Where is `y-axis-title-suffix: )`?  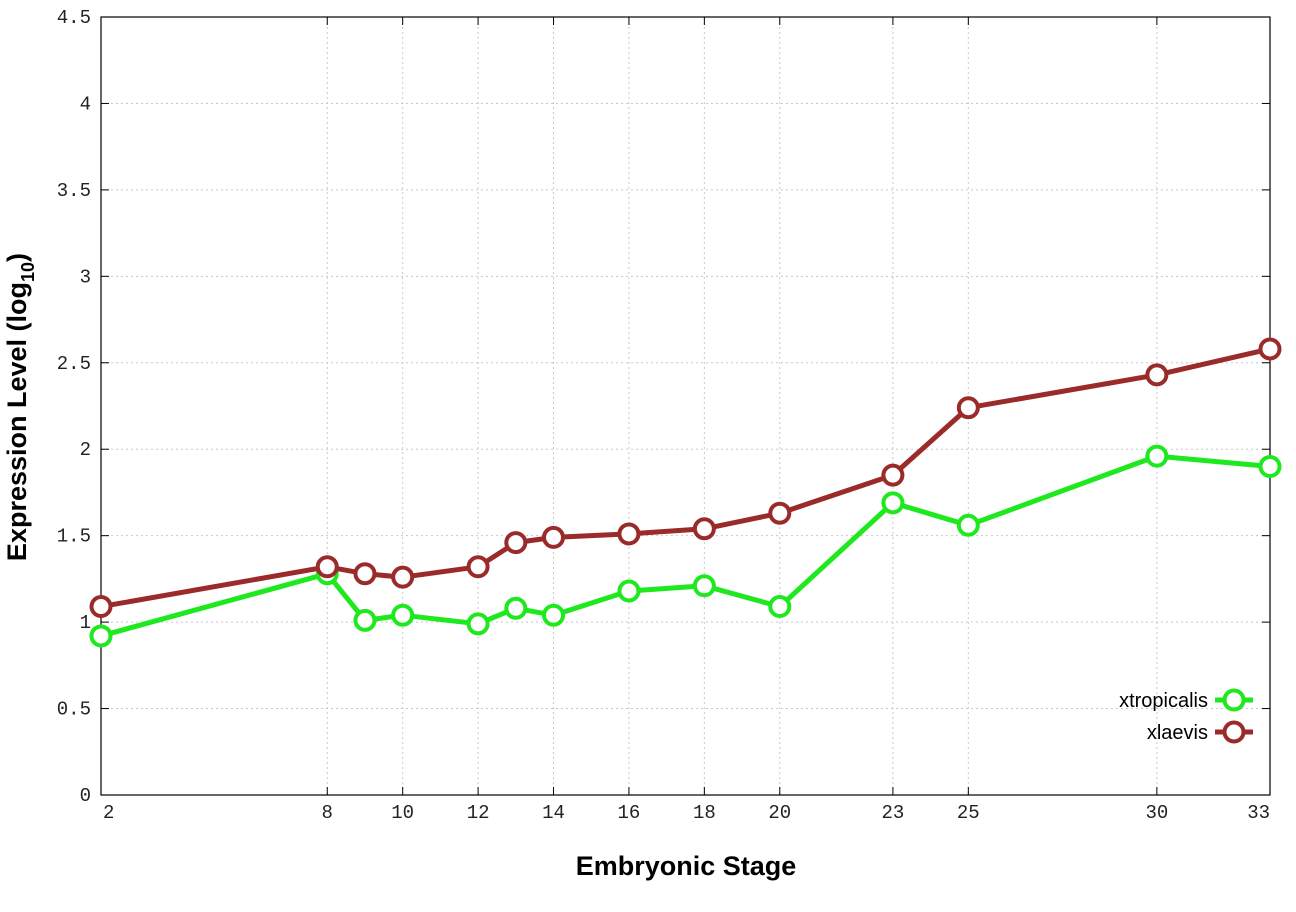
y-axis-title-suffix: ) is located at coordinates (17, 257).